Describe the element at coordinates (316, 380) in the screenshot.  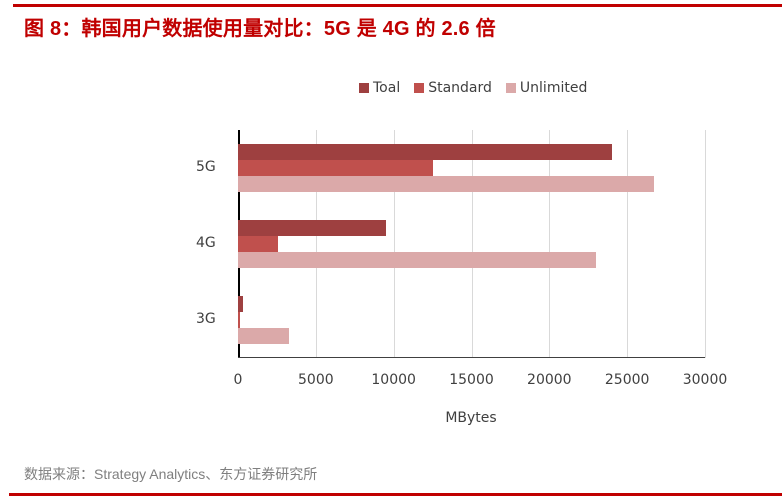
I see `x-tick-label: 5000` at that location.